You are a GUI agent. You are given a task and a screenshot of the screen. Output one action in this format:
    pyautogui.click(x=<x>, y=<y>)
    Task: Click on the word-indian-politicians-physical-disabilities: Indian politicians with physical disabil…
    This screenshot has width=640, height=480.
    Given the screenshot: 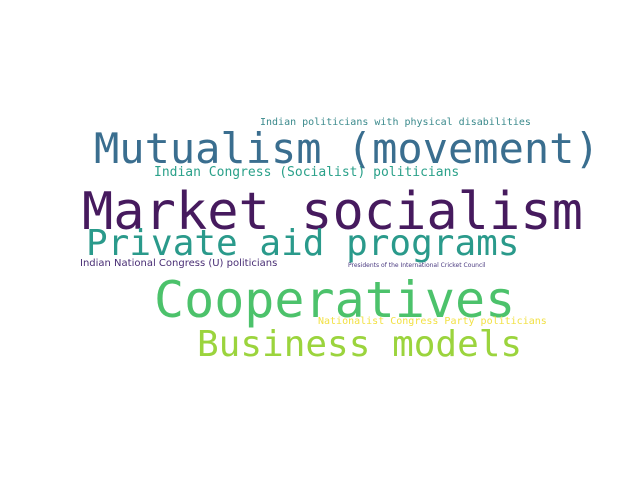 What is the action you would take?
    pyautogui.click(x=395, y=122)
    